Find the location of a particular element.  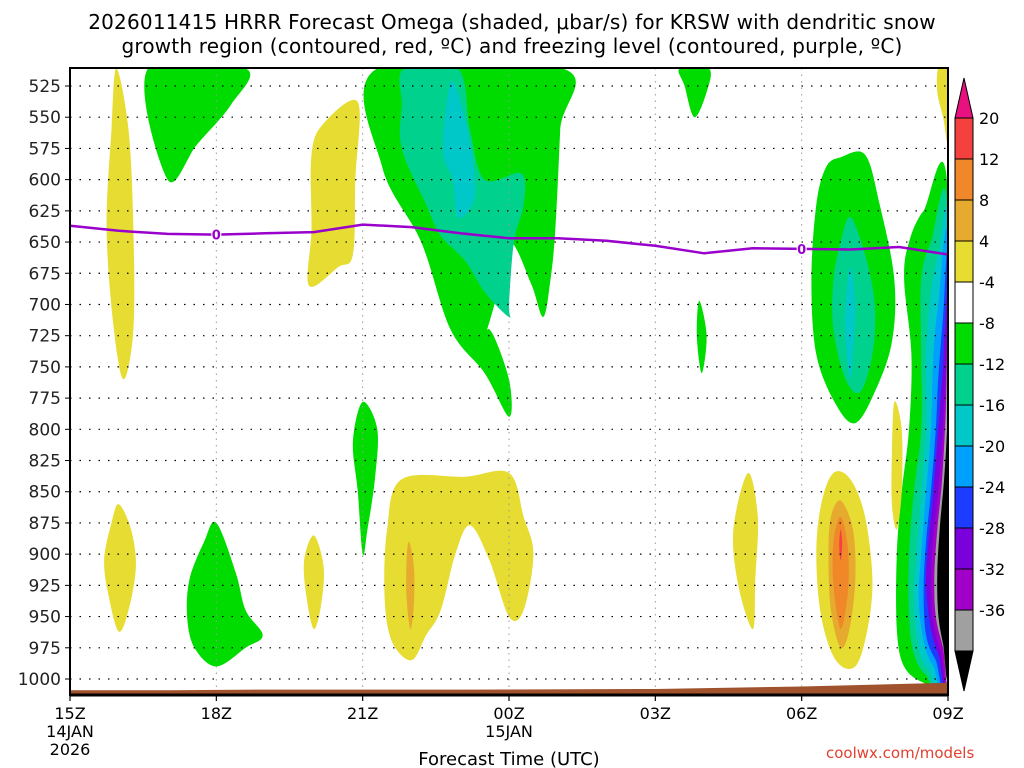

y-tick-label: 575 is located at coordinates (45, 149).